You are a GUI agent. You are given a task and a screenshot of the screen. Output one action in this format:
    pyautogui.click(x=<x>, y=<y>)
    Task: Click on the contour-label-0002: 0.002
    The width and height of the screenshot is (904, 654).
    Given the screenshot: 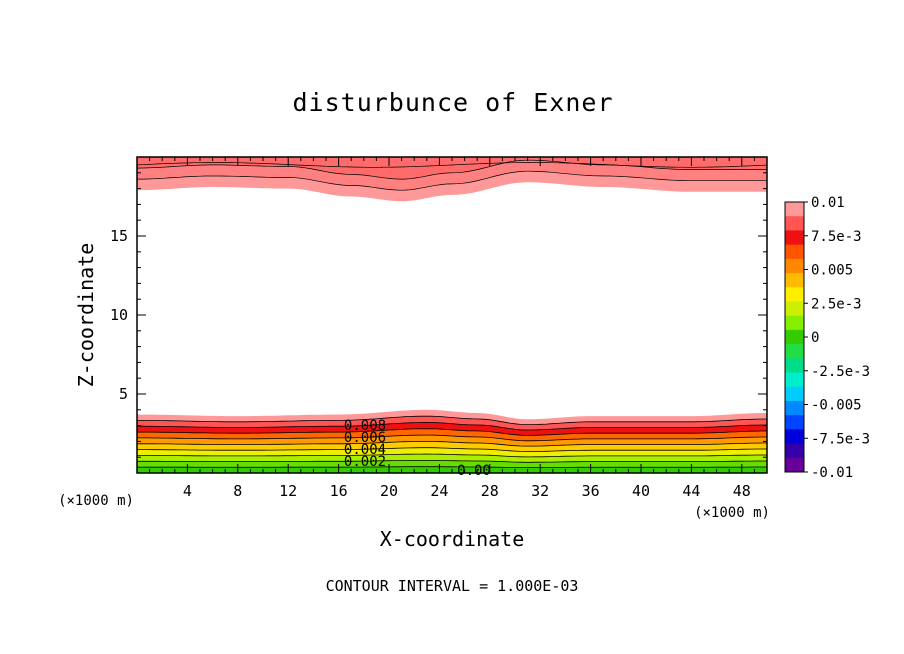 What is the action you would take?
    pyautogui.click(x=365, y=462)
    